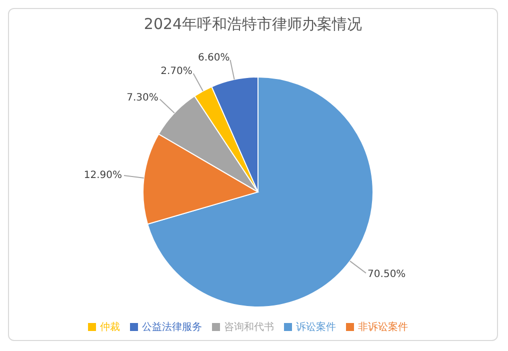  What do you see at coordinates (103, 175) in the screenshot?
I see `data-label: 12.90%` at bounding box center [103, 175].